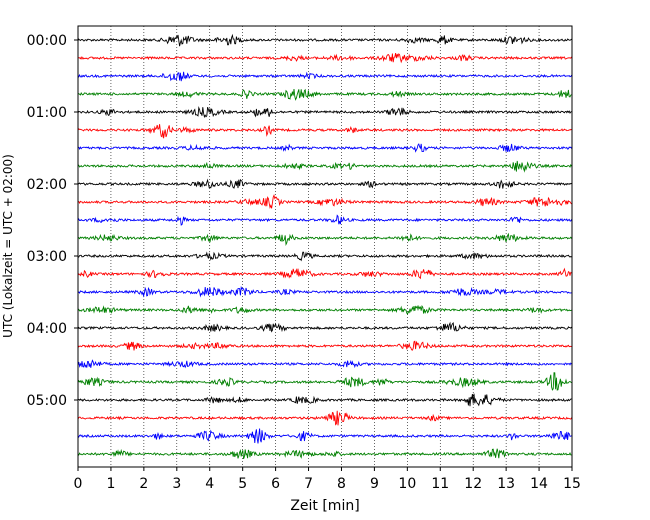 This screenshot has width=650, height=520. I want to click on x-tick-label: 11, so click(440, 484).